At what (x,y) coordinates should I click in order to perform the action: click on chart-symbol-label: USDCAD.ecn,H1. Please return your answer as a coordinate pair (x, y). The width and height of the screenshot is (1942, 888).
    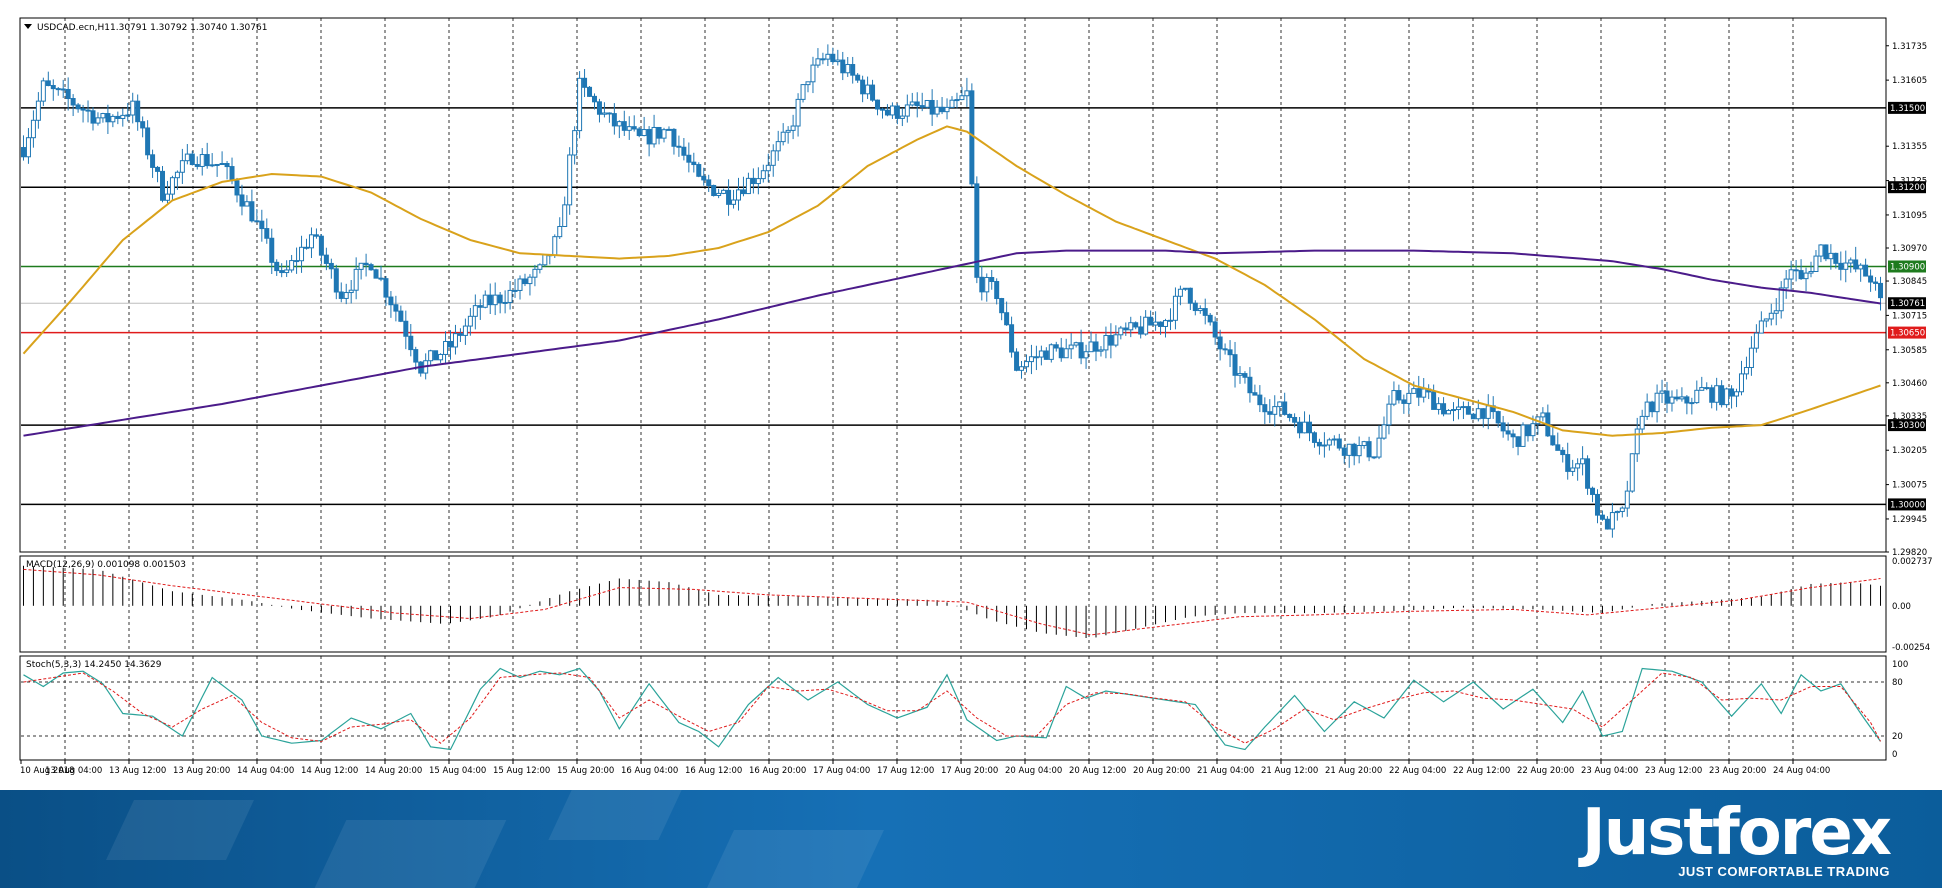
    Looking at the image, I should click on (73, 28).